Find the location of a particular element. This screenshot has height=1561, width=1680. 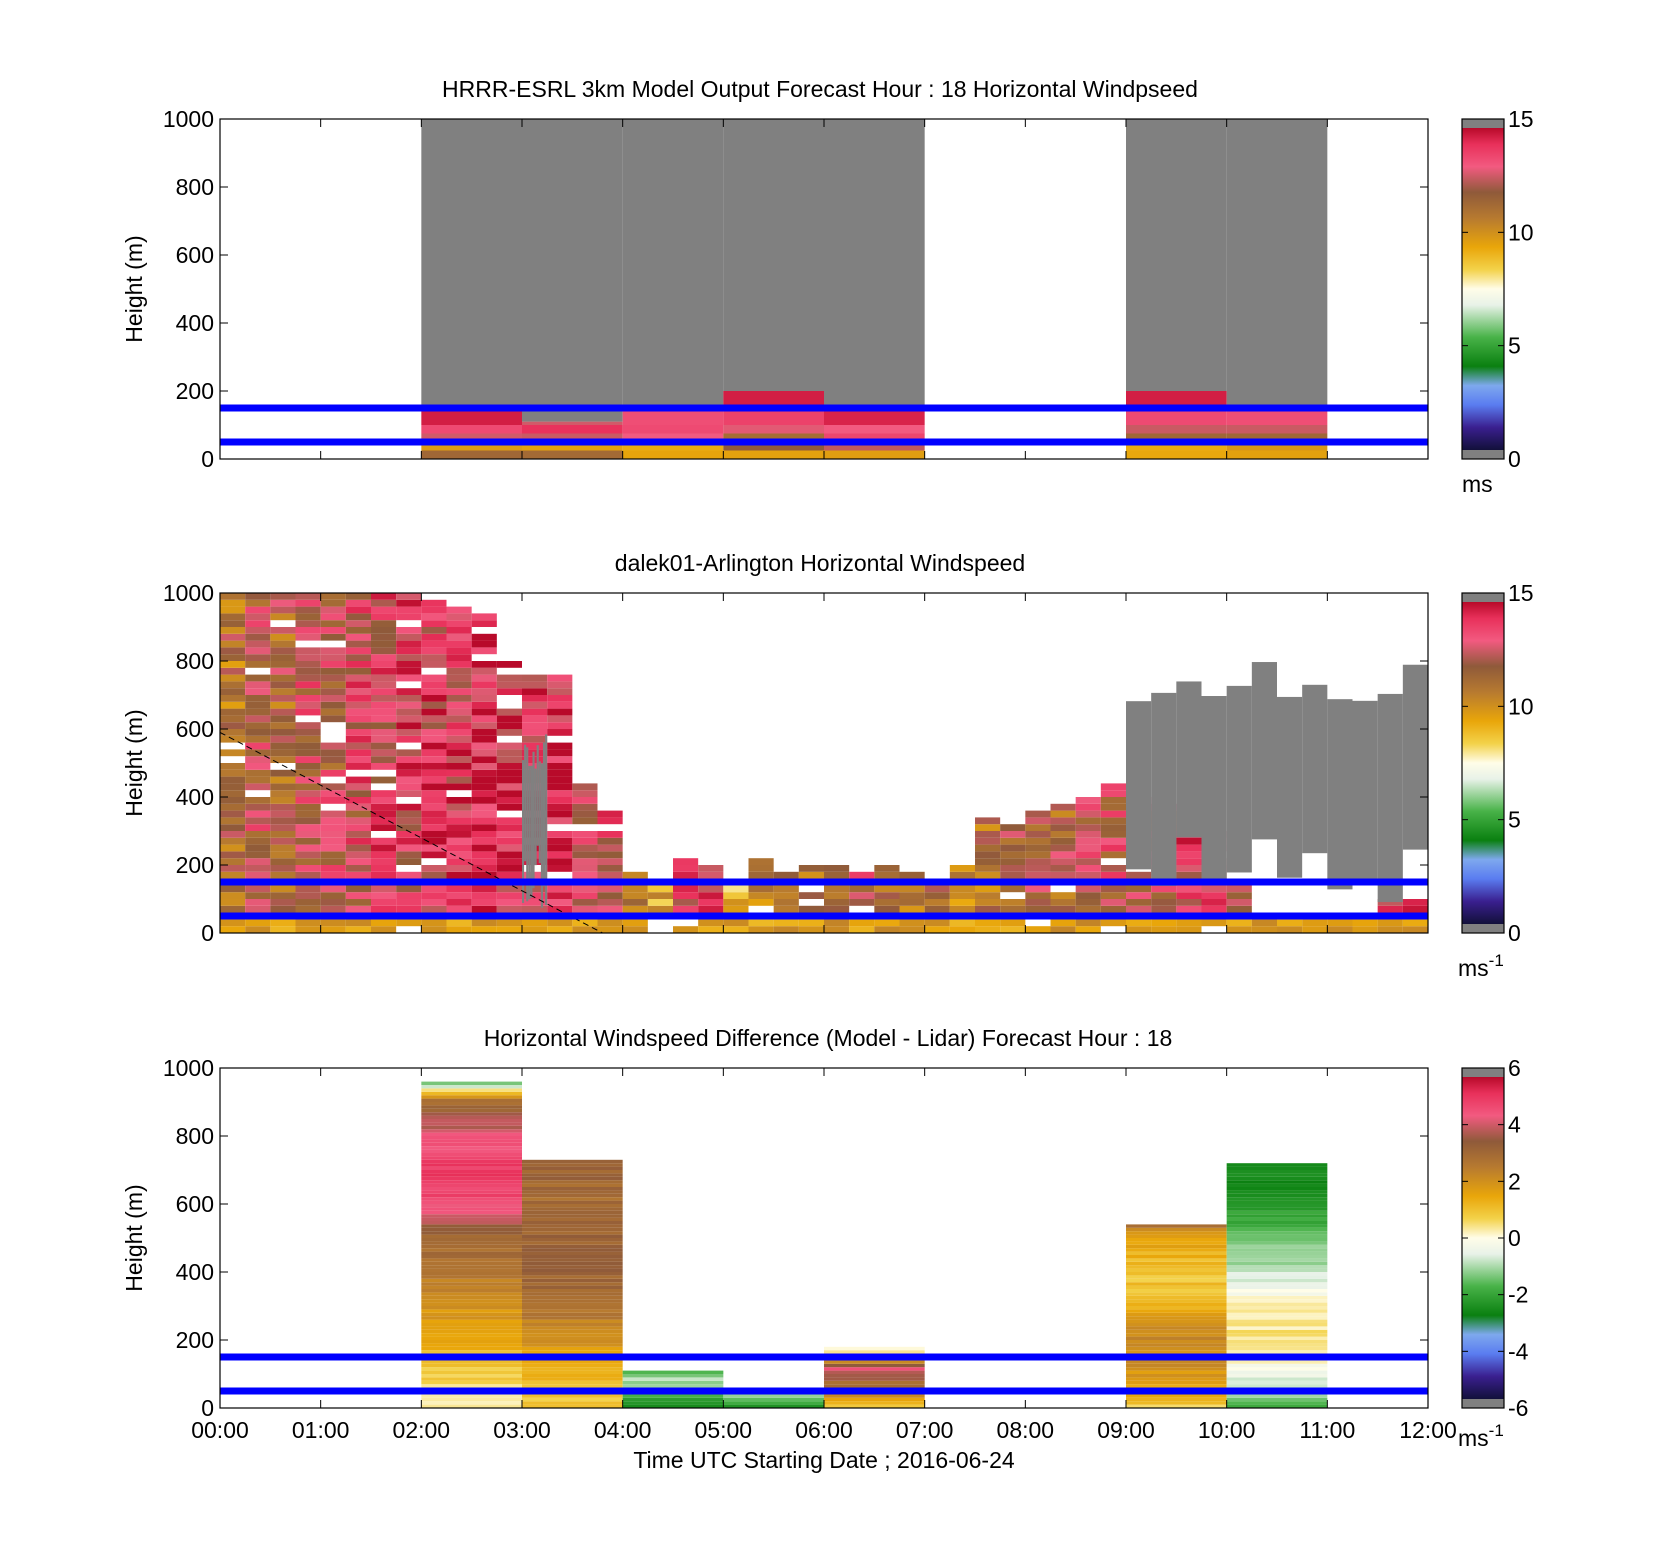

x-tick-label: 12:00 is located at coordinates (1428, 1430).